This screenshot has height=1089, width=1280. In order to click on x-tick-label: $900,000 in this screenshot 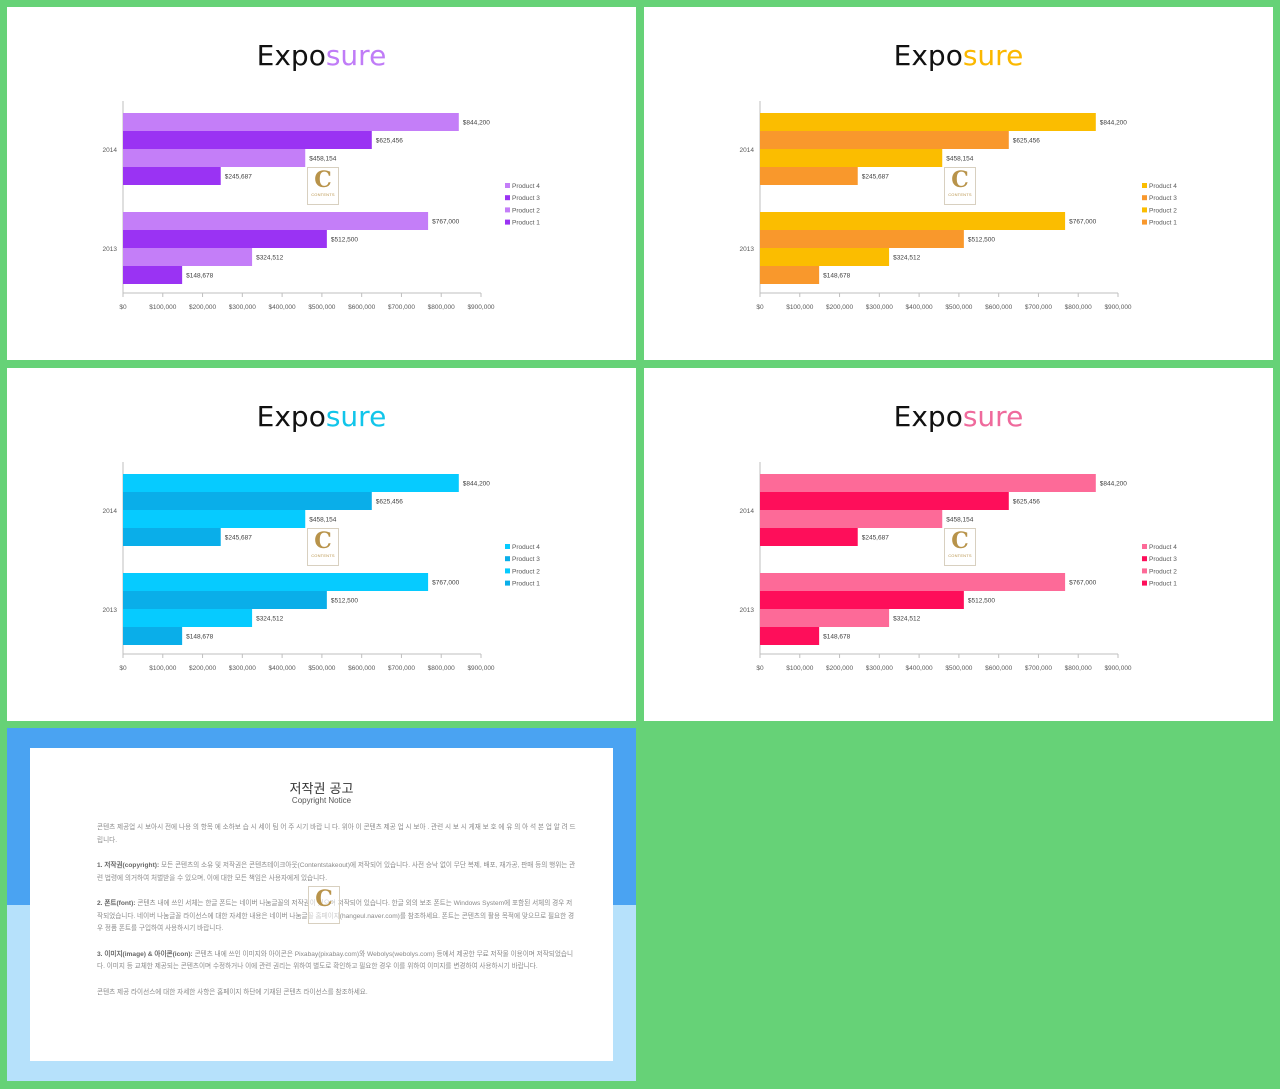, I will do `click(480, 668)`.